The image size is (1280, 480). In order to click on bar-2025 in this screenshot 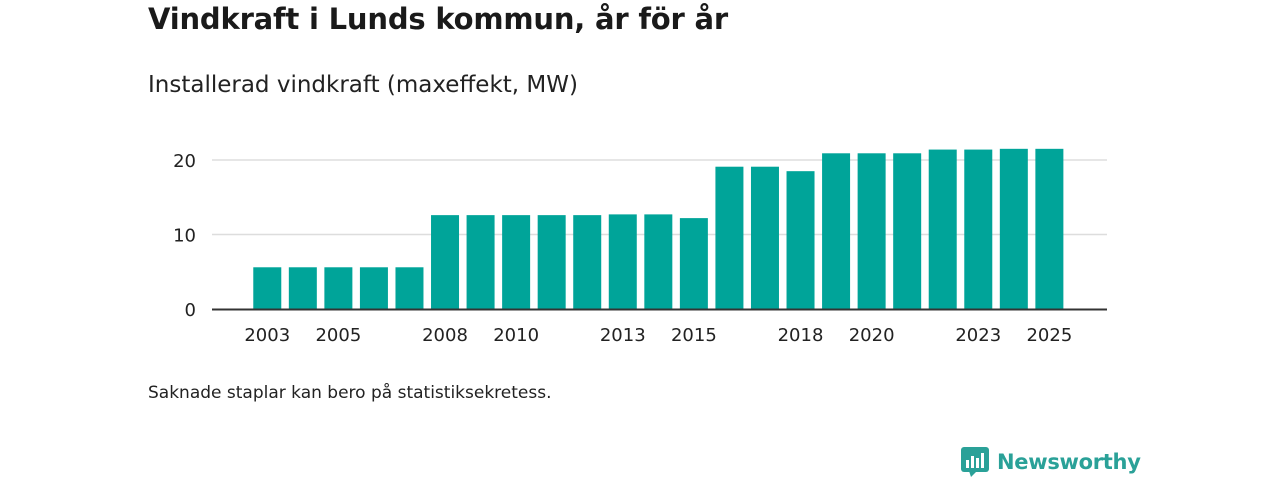, I will do `click(1049, 228)`.